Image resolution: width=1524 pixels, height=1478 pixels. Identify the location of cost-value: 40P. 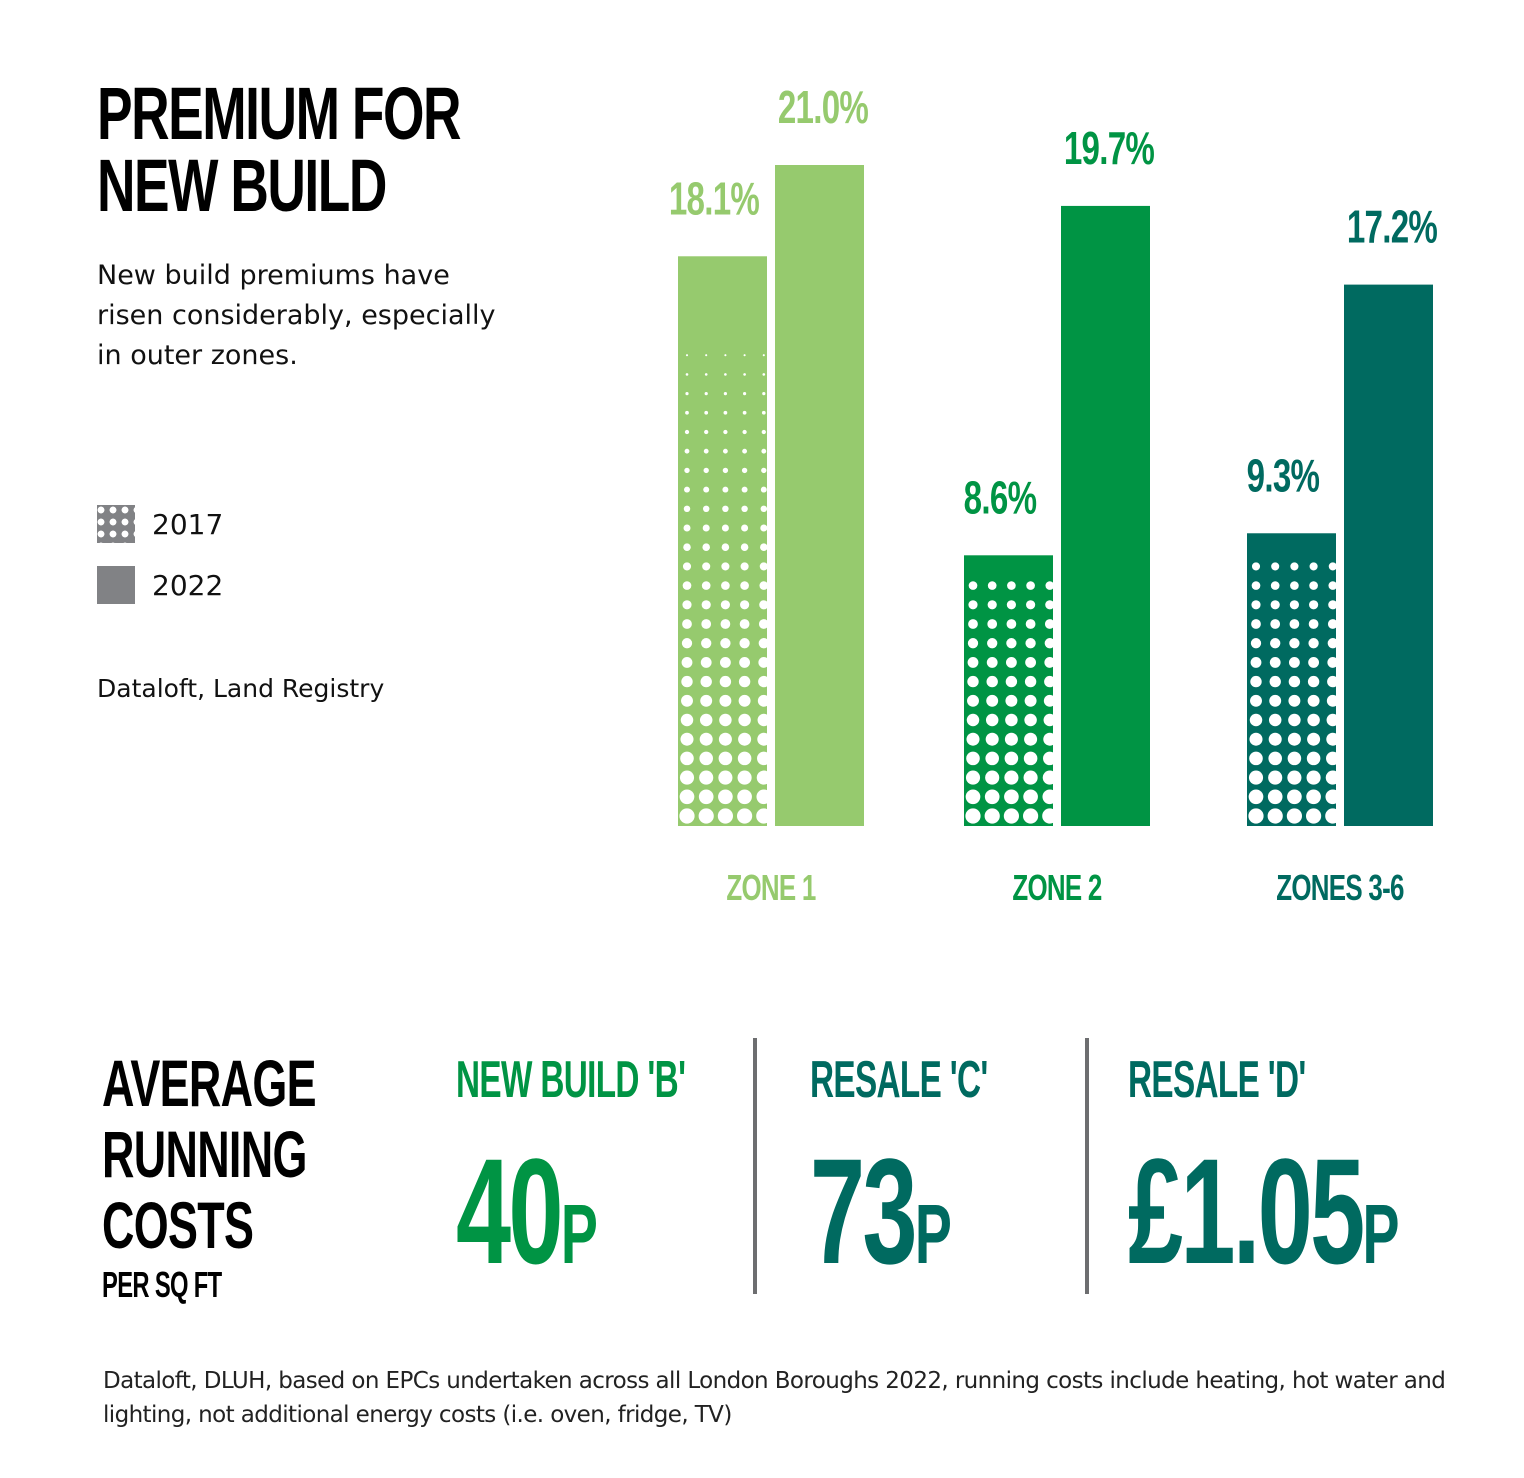
(574, 1217).